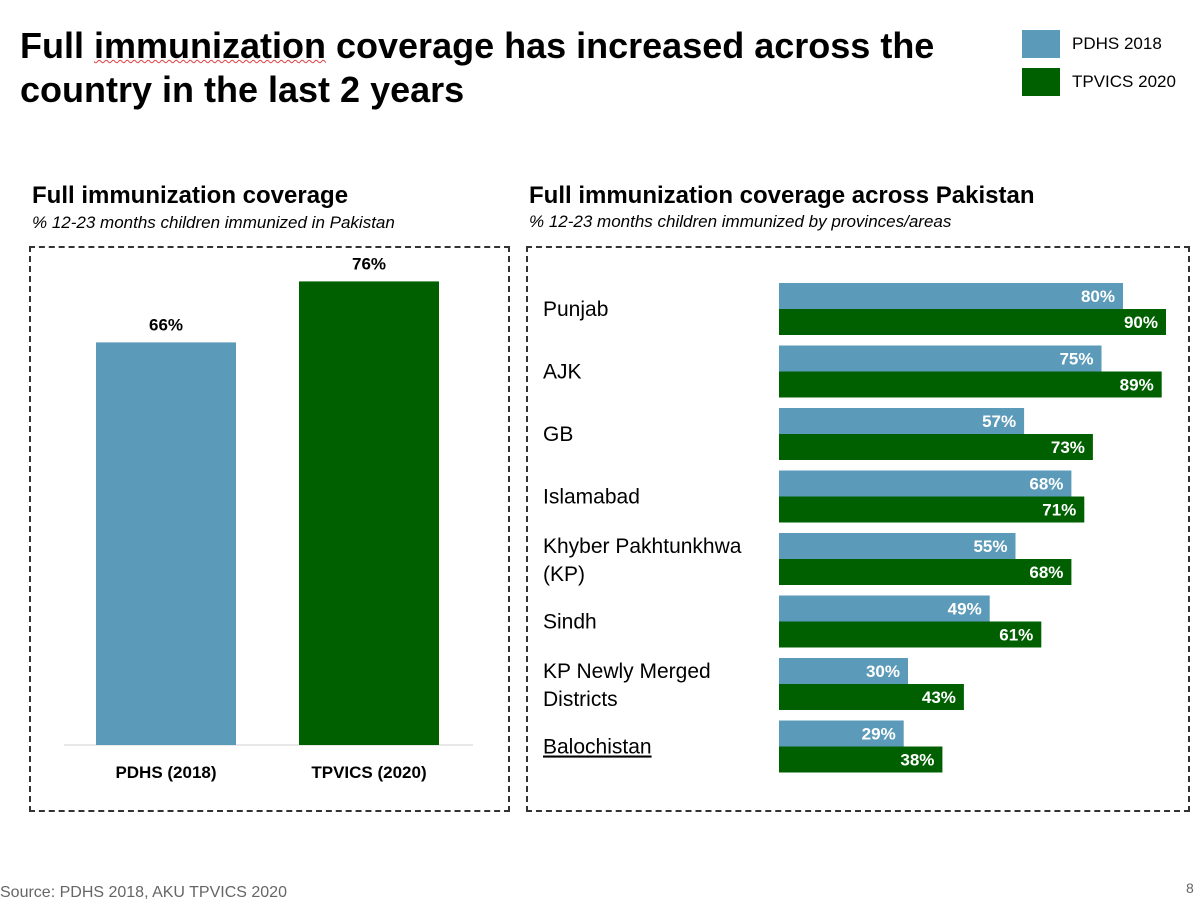 This screenshot has height=905, width=1200. Describe the element at coordinates (1141, 322) in the screenshot. I see `hbar-value-label-1-0: 90%` at that location.